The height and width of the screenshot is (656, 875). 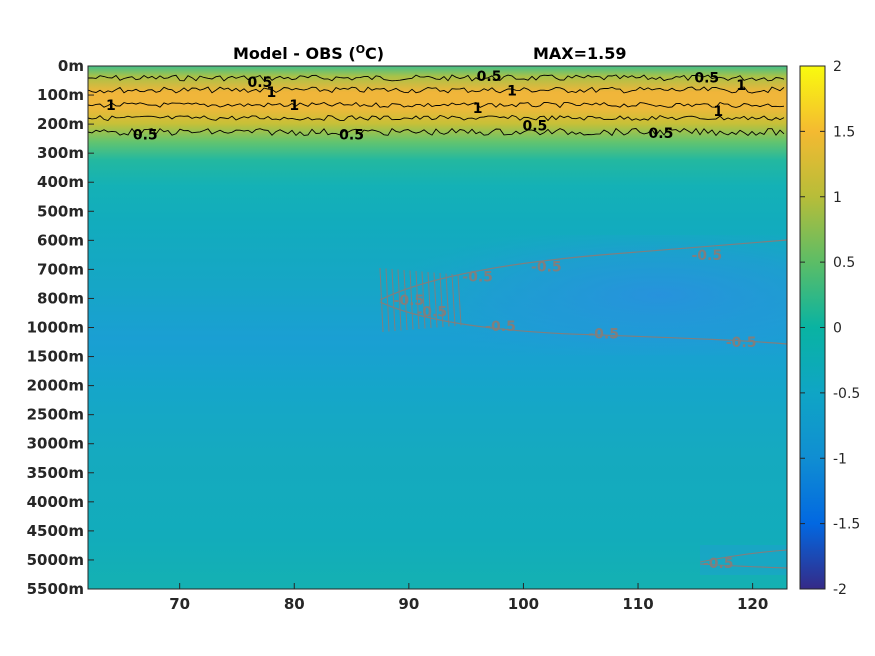 I want to click on colorbar: 2 1.5 1 0.5 0 -0.5 -1 -1.5 -2, so click(x=829, y=328).